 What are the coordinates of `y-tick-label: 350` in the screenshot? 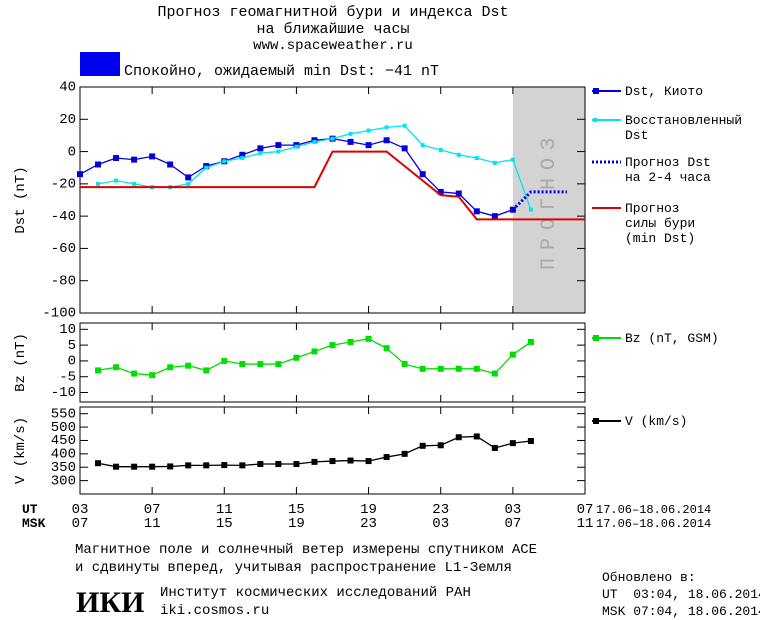 It's located at (63, 468).